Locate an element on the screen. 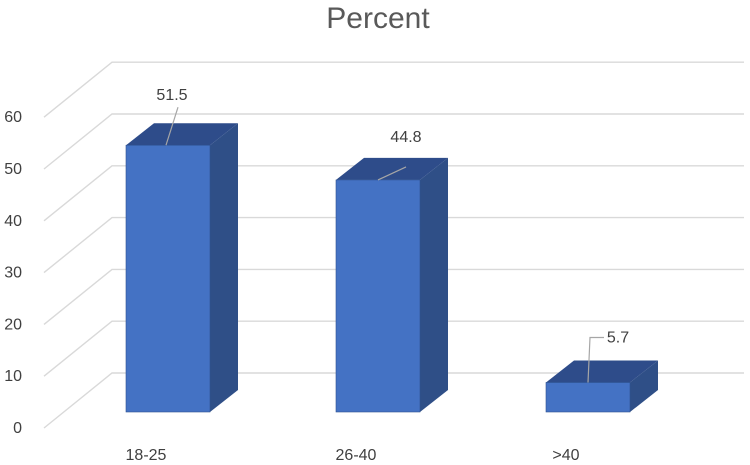 The width and height of the screenshot is (750, 465). data-label: 51.5 is located at coordinates (171, 95).